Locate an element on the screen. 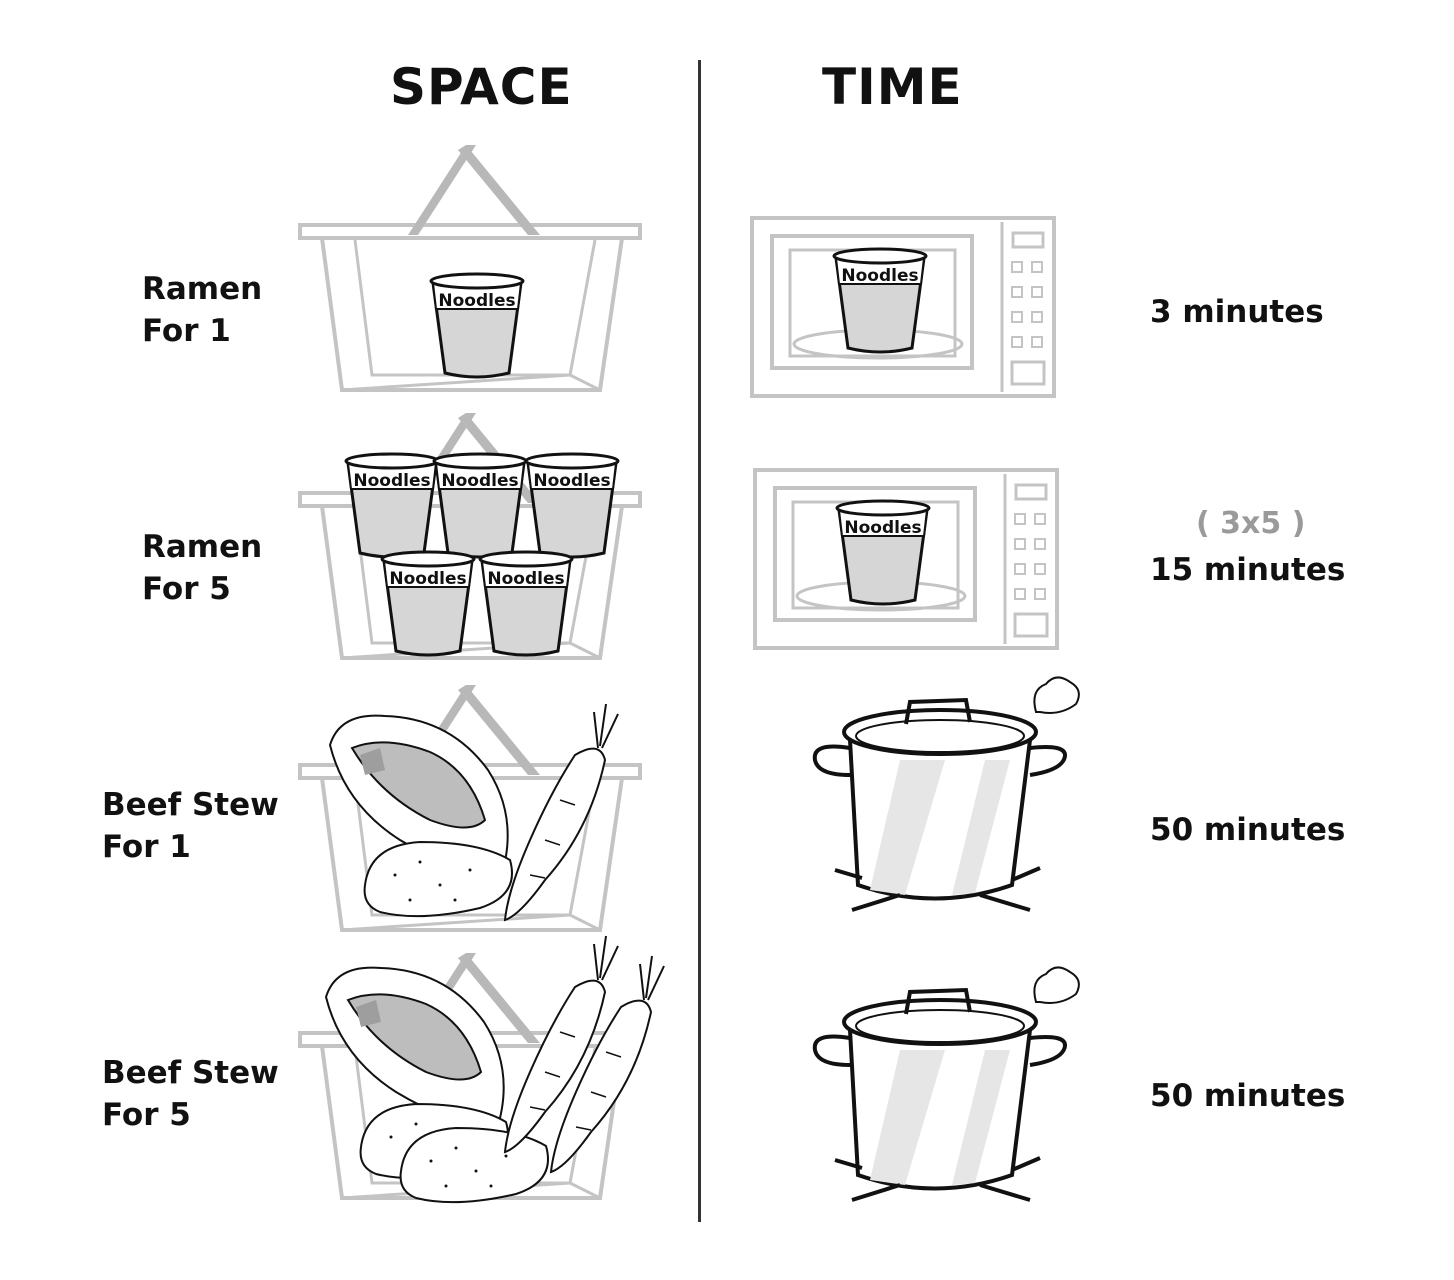 This screenshot has width=1454, height=1280. cup-label-ramen-1: Noodles is located at coordinates (476, 301).